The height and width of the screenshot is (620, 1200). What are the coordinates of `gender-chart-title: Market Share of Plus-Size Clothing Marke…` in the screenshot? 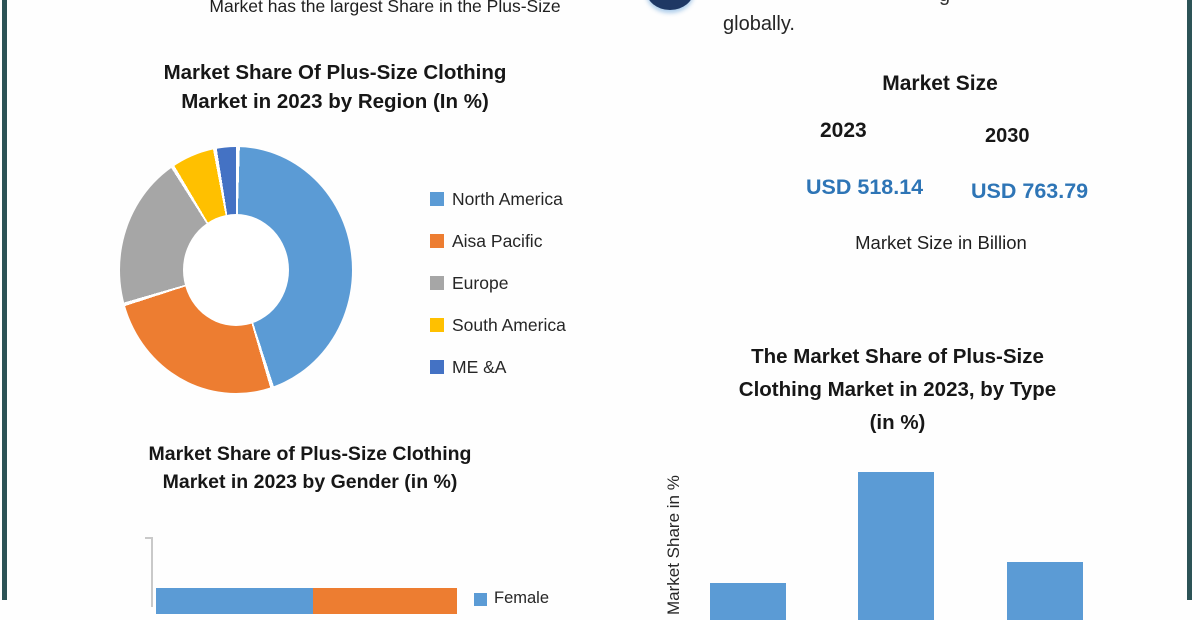 It's located at (310, 468).